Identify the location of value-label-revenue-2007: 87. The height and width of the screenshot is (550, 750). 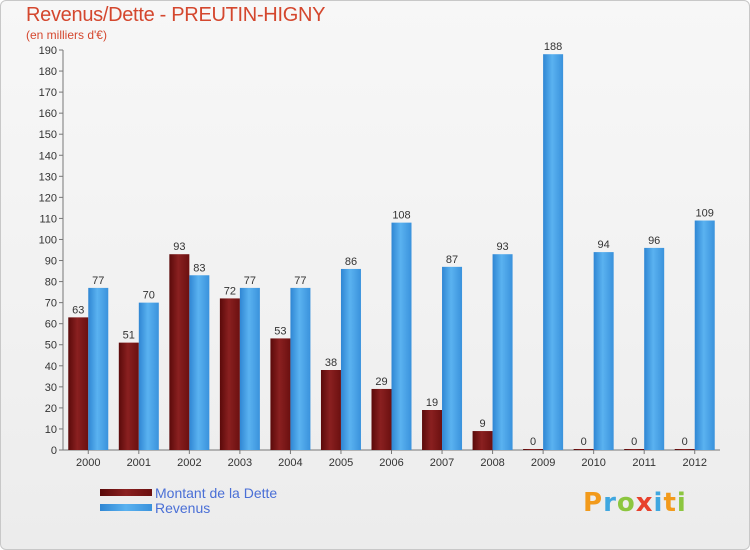
(452, 260).